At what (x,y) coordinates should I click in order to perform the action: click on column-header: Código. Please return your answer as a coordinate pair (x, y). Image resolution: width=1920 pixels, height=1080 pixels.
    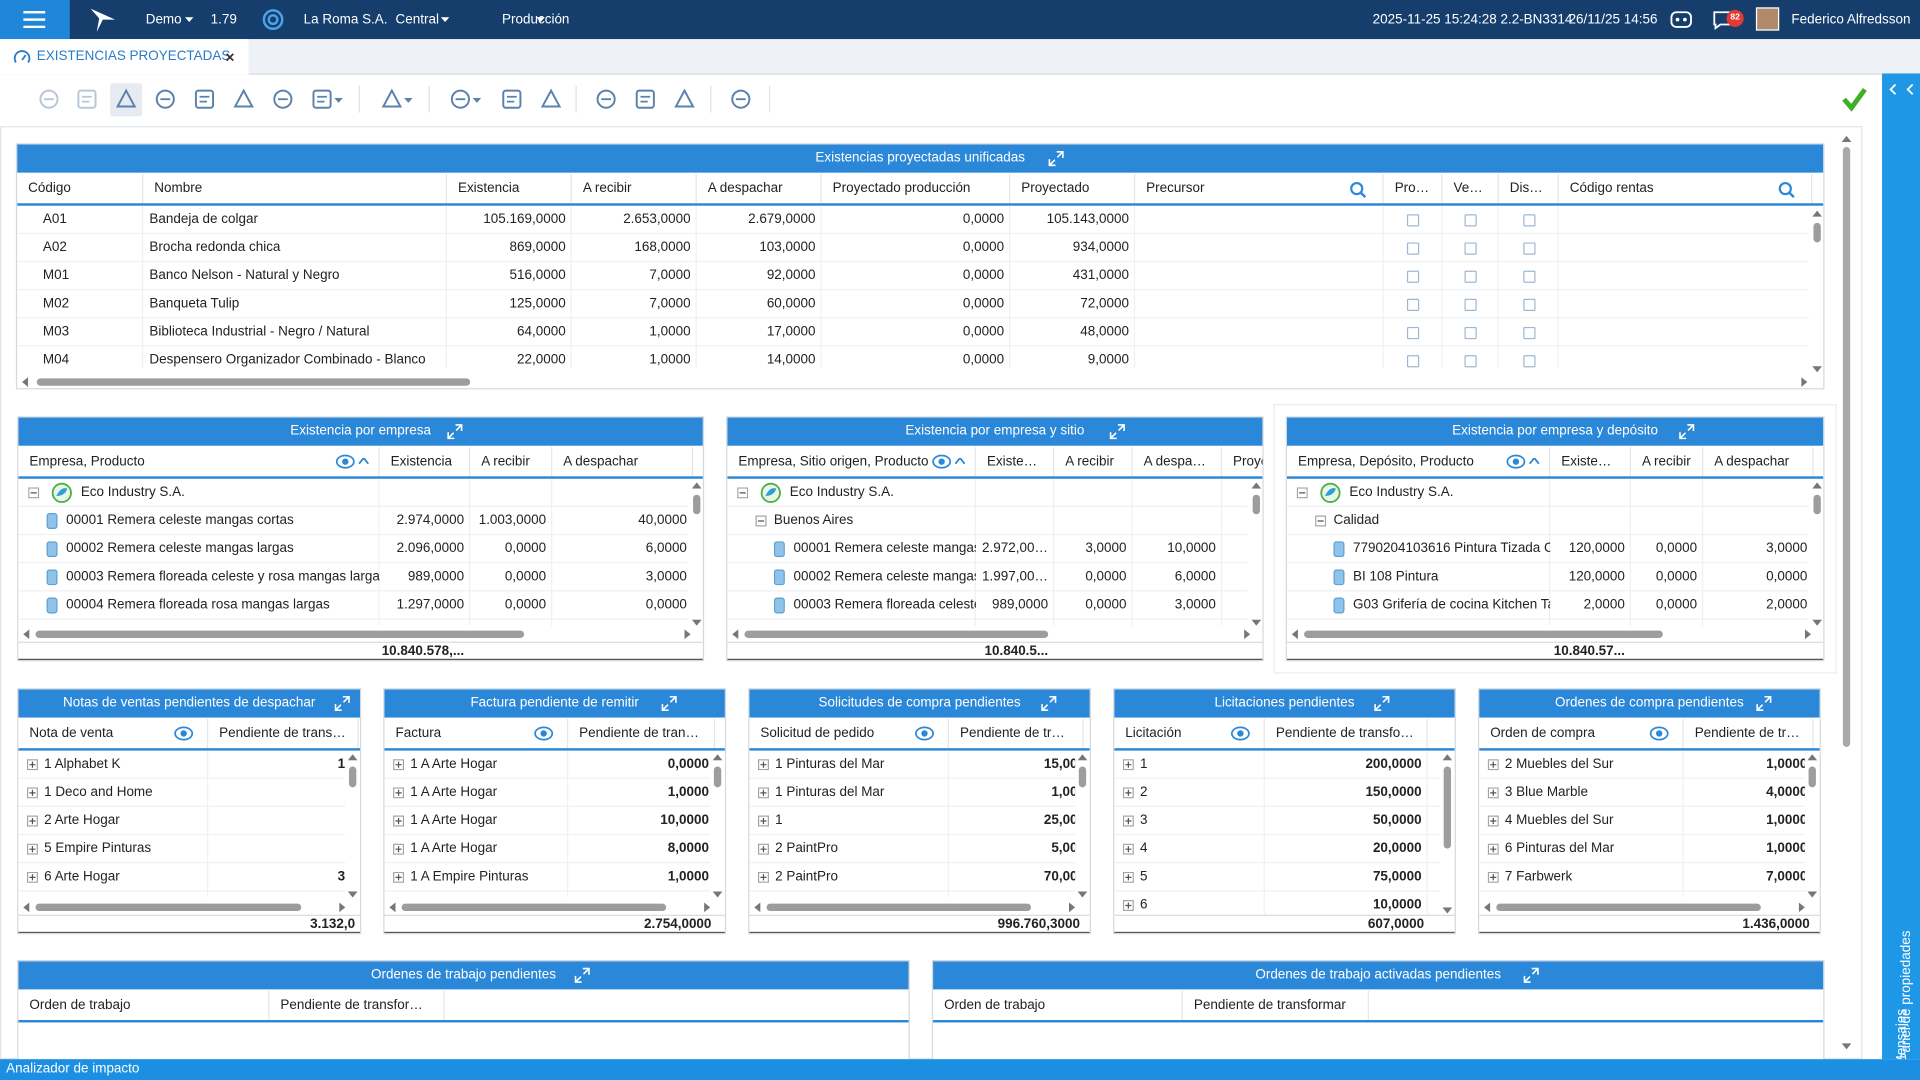
    Looking at the image, I should click on (80, 188).